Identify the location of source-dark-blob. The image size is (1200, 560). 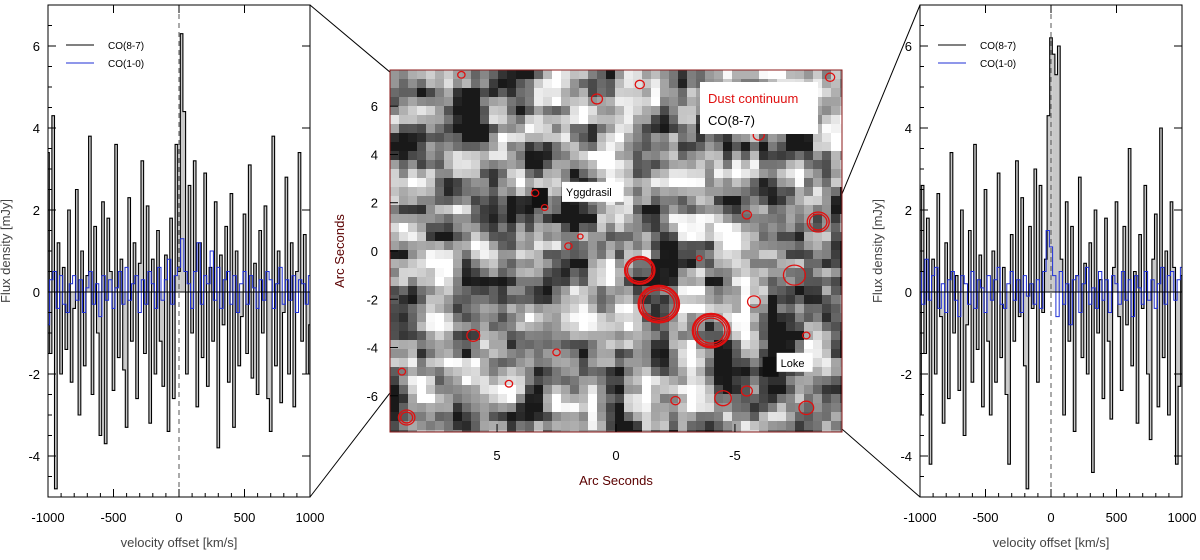
(539, 197).